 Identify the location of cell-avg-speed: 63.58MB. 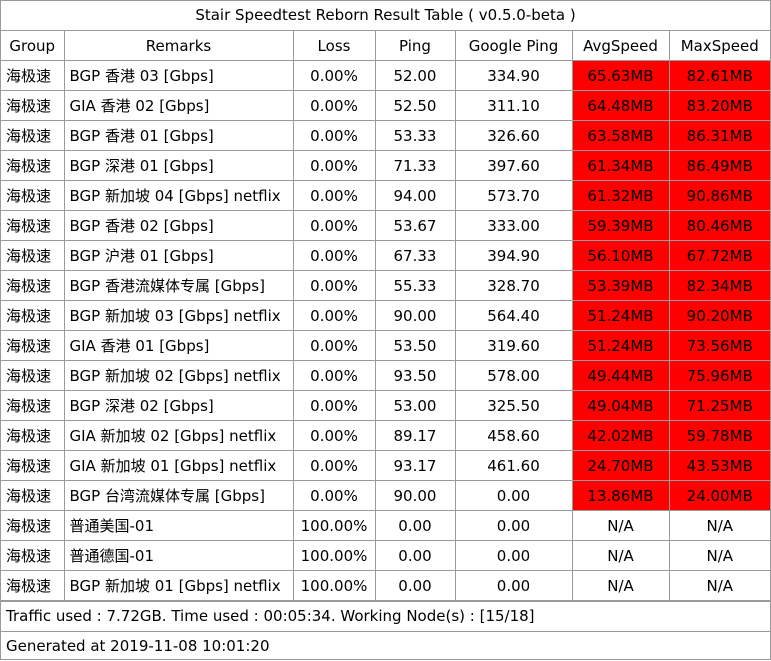
(620, 135).